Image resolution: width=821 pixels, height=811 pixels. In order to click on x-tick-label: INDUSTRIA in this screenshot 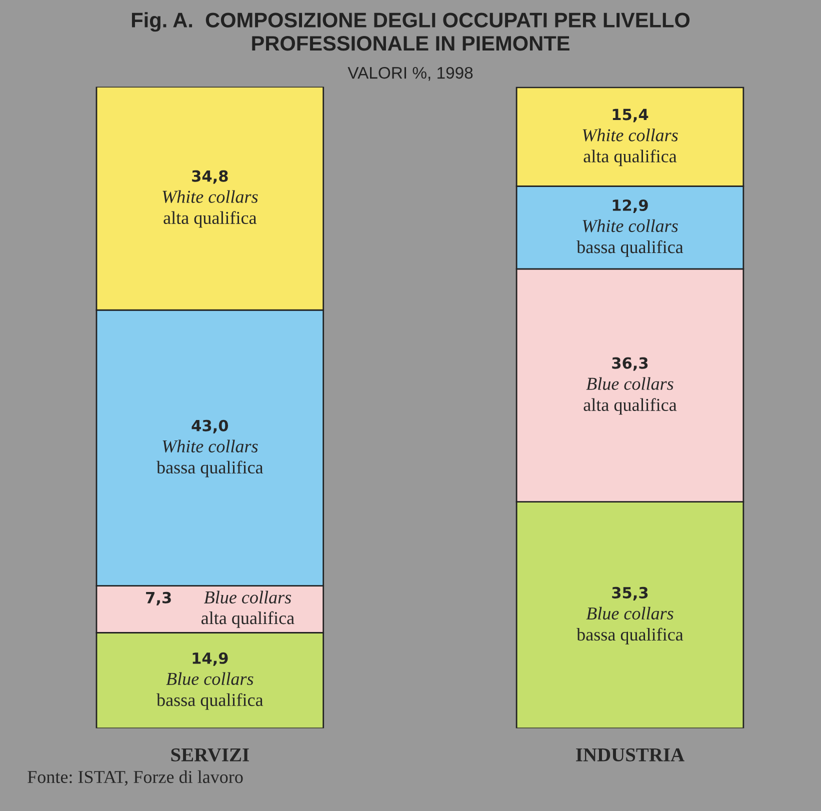, I will do `click(630, 755)`.